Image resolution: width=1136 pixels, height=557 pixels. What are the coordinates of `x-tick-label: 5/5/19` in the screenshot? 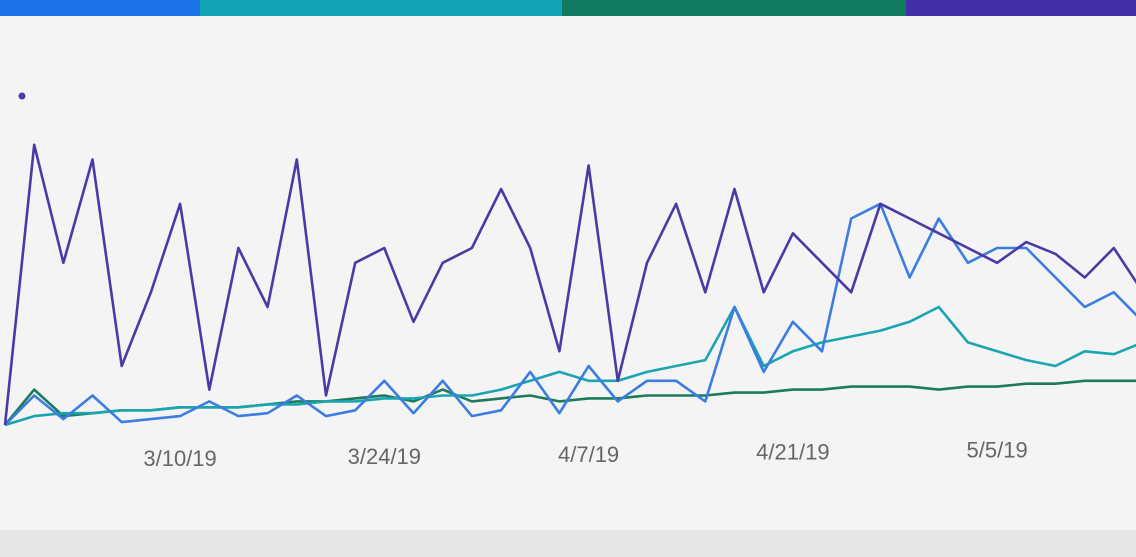 It's located at (997, 450).